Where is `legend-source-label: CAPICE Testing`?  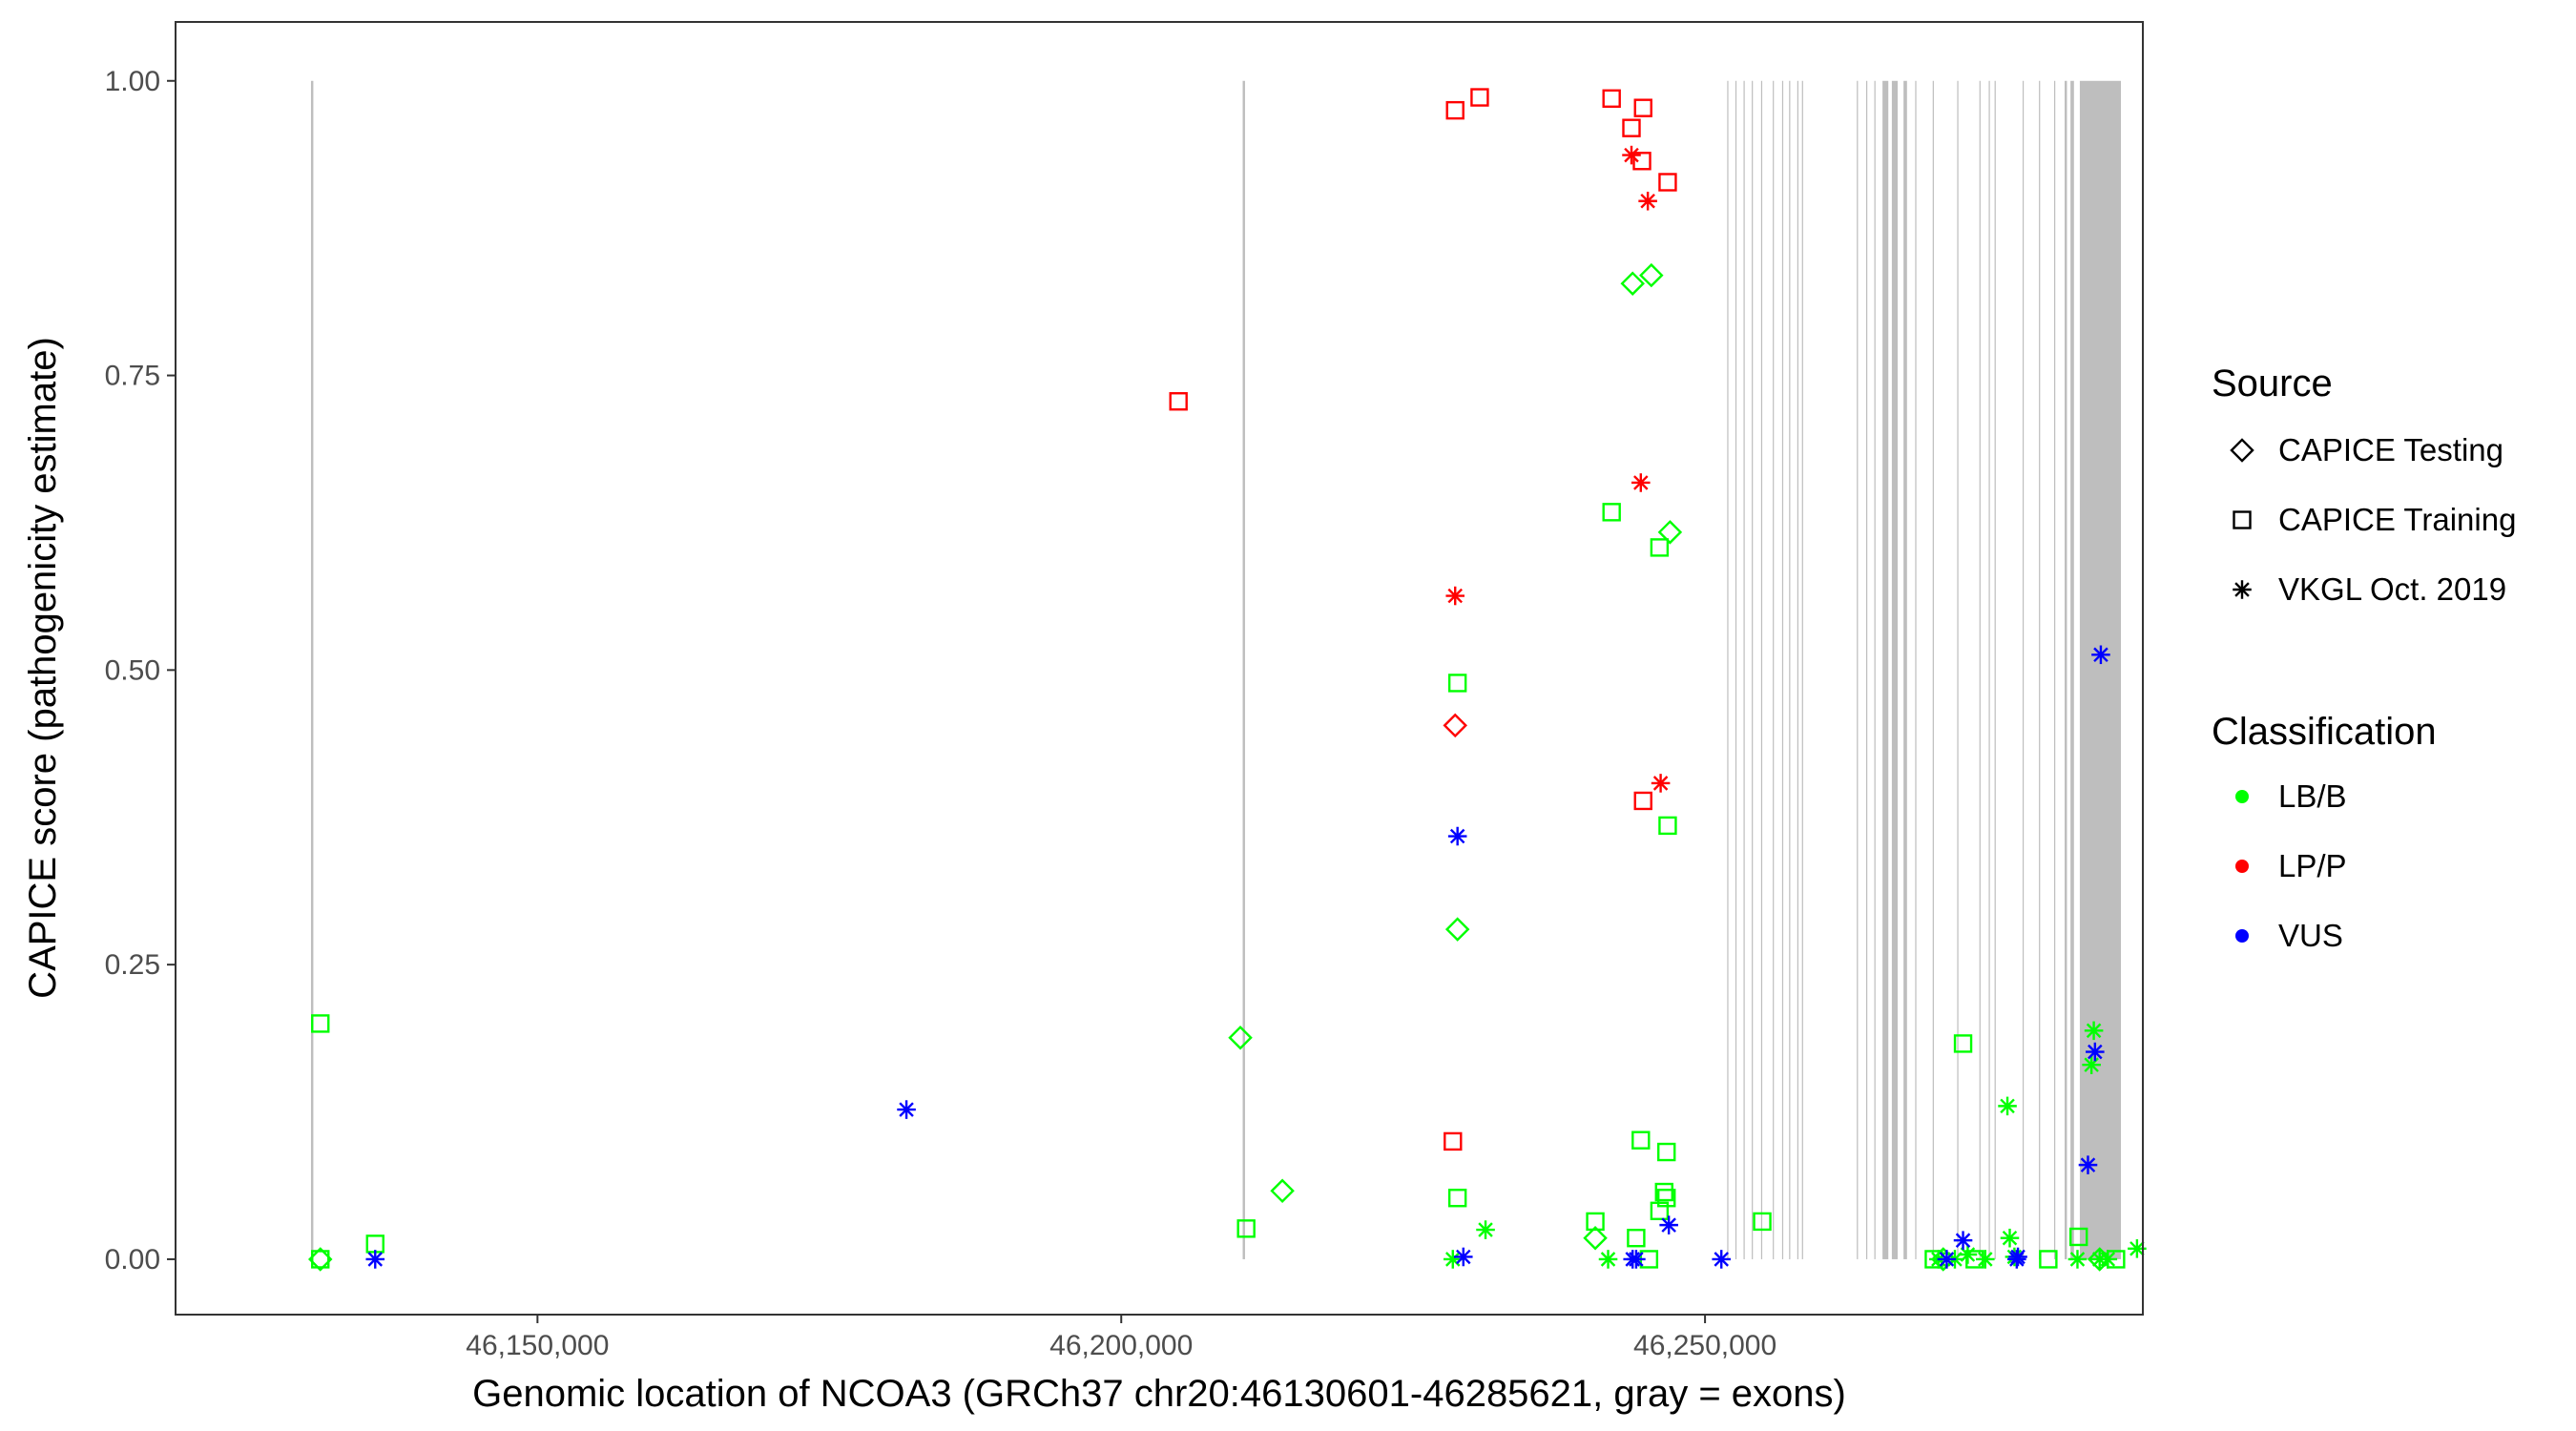 legend-source-label: CAPICE Testing is located at coordinates (2390, 449).